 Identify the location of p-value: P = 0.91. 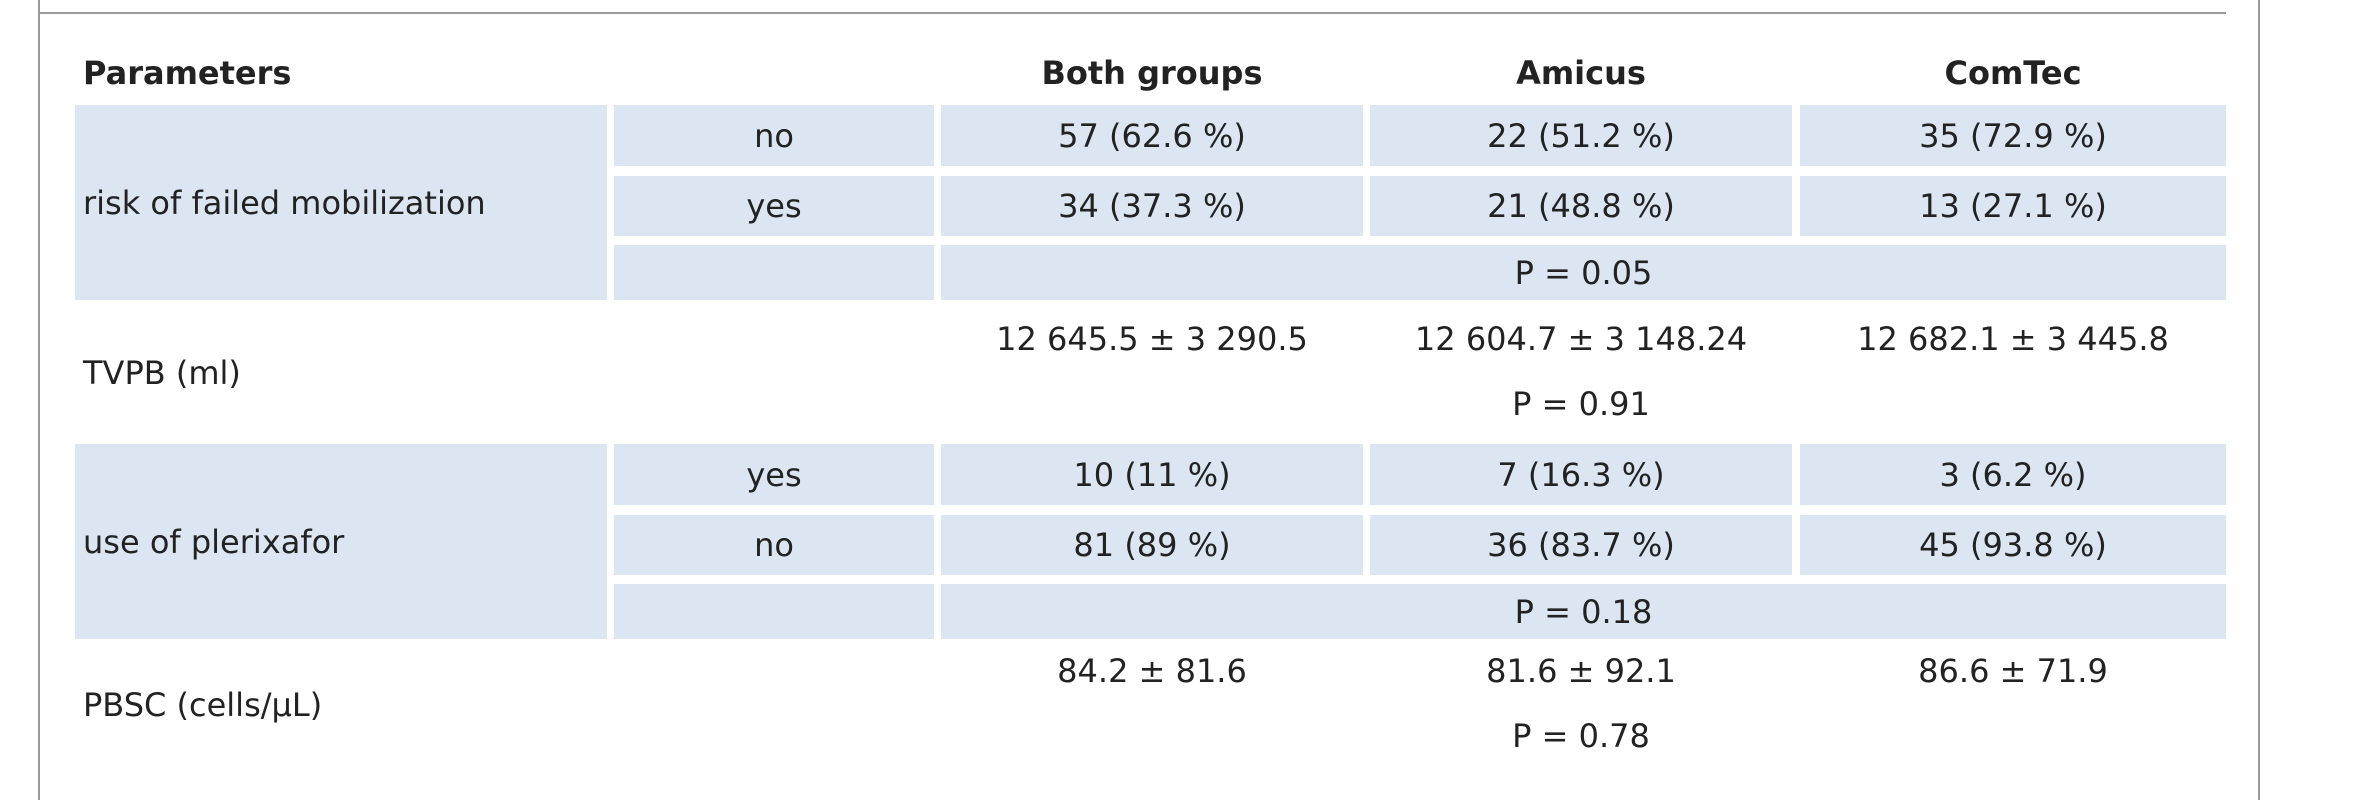
(1581, 404).